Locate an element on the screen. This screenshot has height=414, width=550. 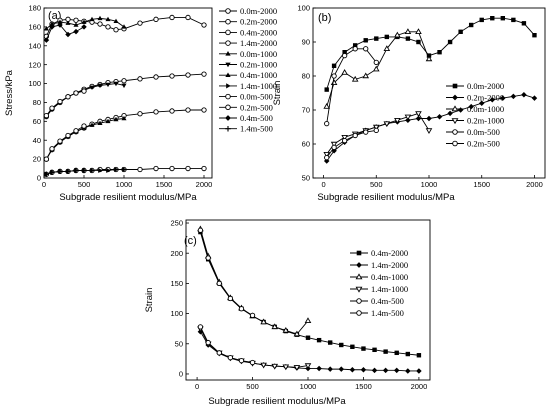
legend-label: 0.2m-1000 is located at coordinates (258, 65).